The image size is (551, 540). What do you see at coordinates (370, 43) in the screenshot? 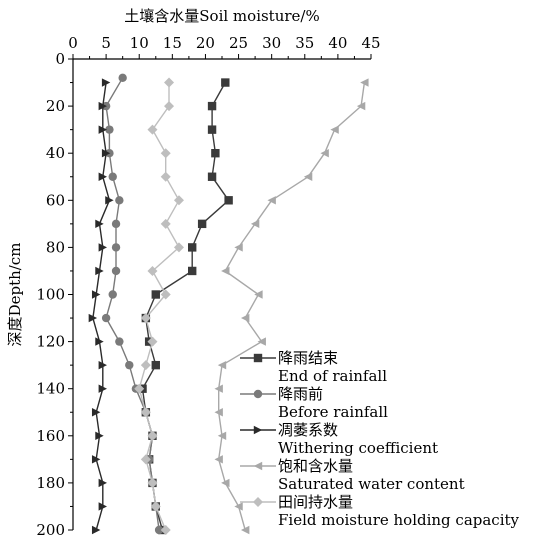
I see `x-tick-label: 45` at bounding box center [370, 43].